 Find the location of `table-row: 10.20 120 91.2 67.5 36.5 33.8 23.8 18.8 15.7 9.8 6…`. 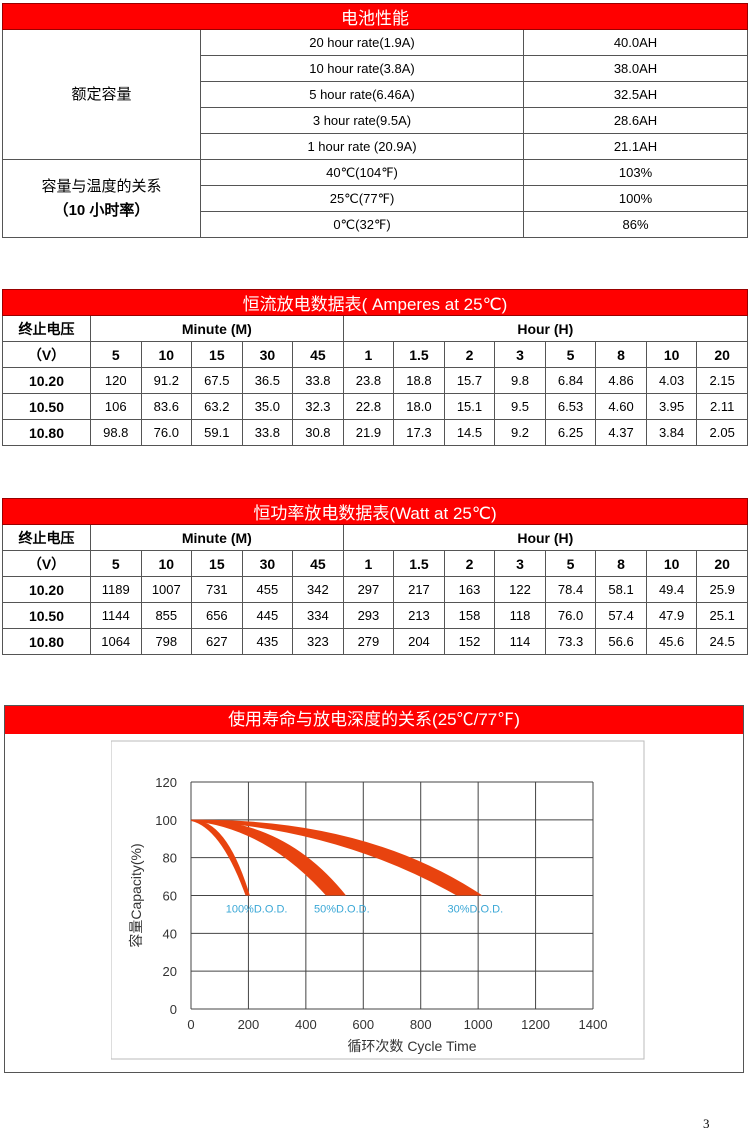

table-row: 10.20 120 91.2 67.5 36.5 33.8 23.8 18.8 15.7 9.8 6… is located at coordinates (375, 380).